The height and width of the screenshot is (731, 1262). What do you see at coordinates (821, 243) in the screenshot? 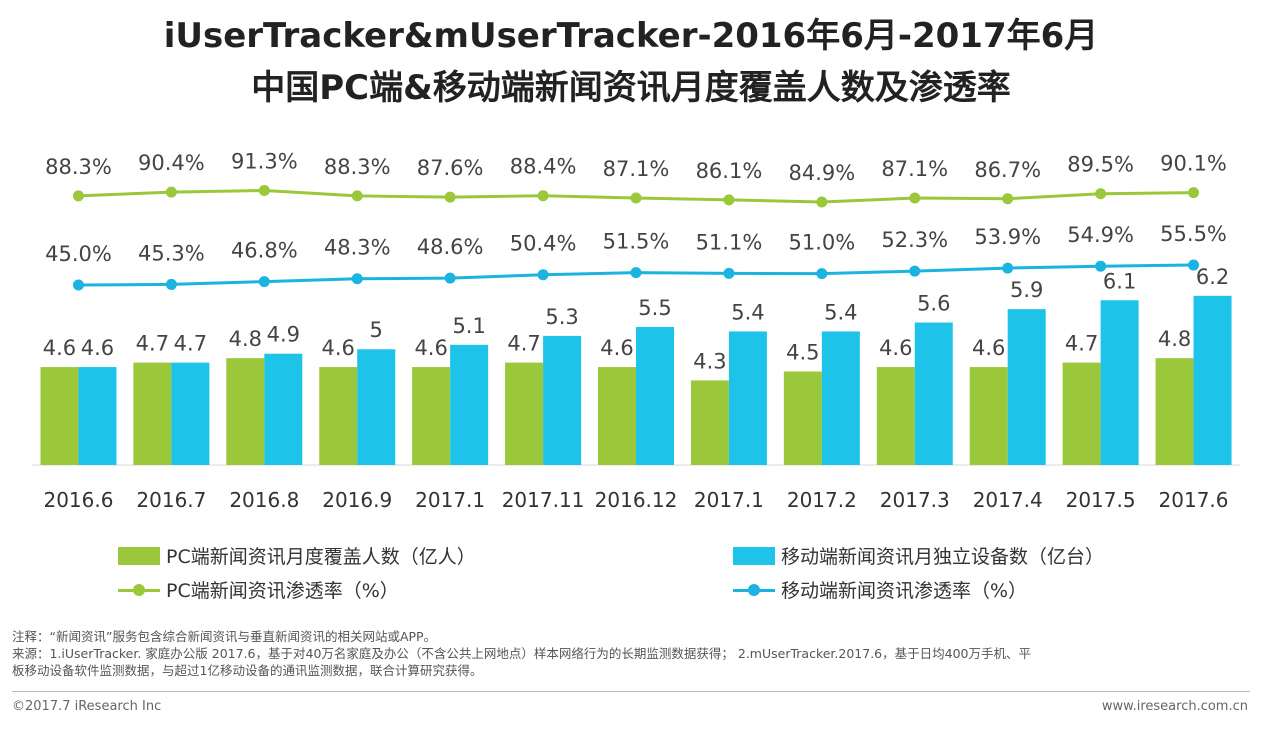
I see `point-label-mobile-8: 51.0%` at bounding box center [821, 243].